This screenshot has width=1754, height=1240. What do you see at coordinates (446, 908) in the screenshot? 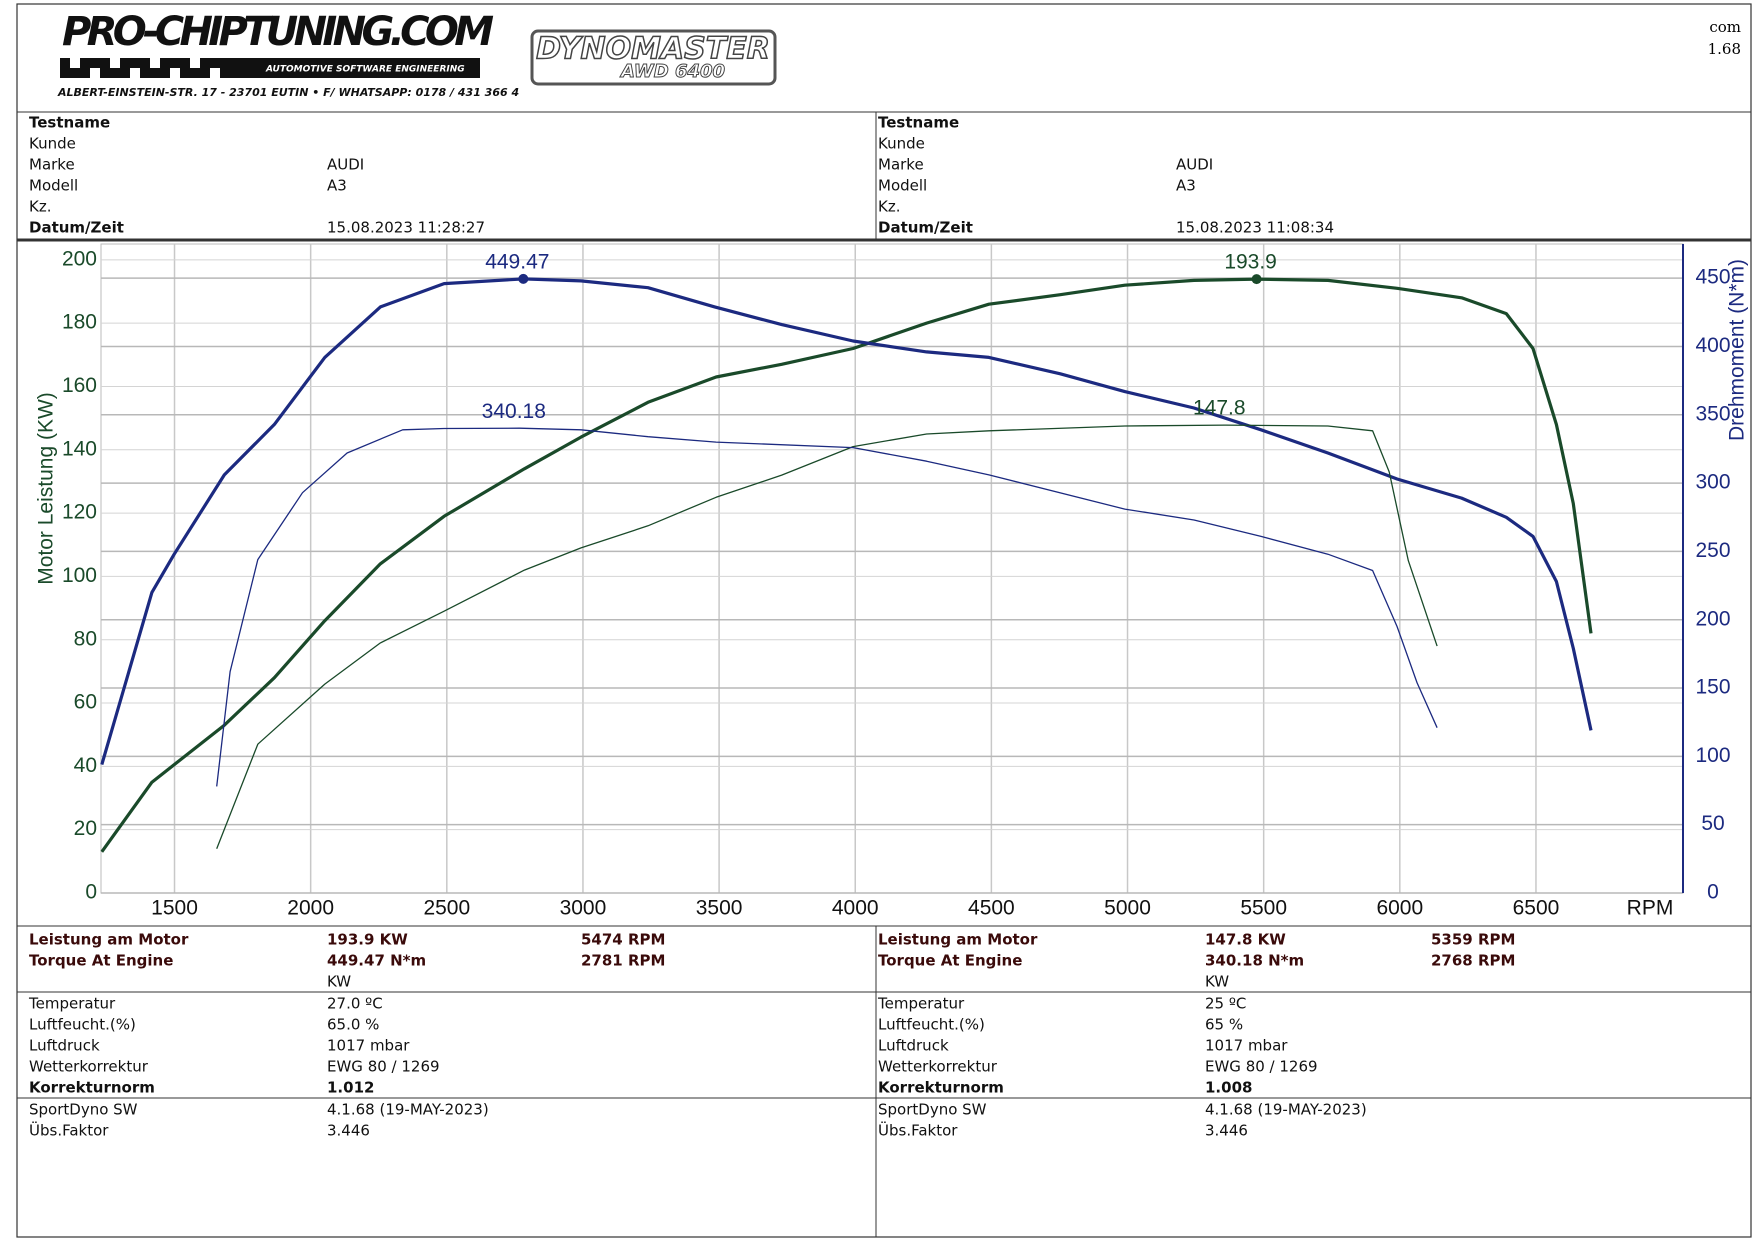
I see `x-tick-label: 2500` at bounding box center [446, 908].